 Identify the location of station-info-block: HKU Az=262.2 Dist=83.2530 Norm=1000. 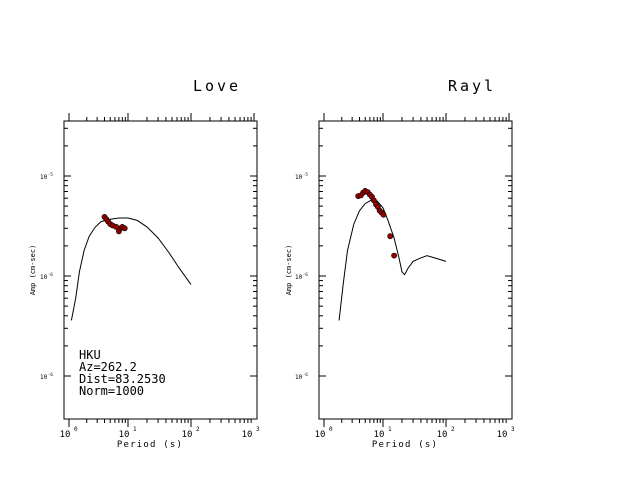
(122, 373).